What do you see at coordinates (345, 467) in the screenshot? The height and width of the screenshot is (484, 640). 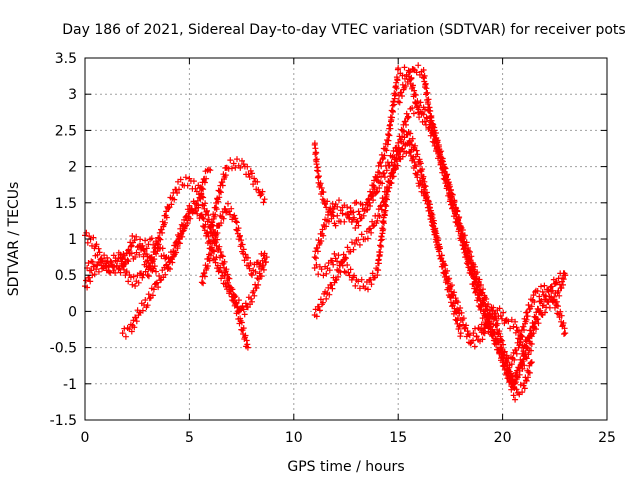 I see `x-axis-label: GPS time / hours` at bounding box center [345, 467].